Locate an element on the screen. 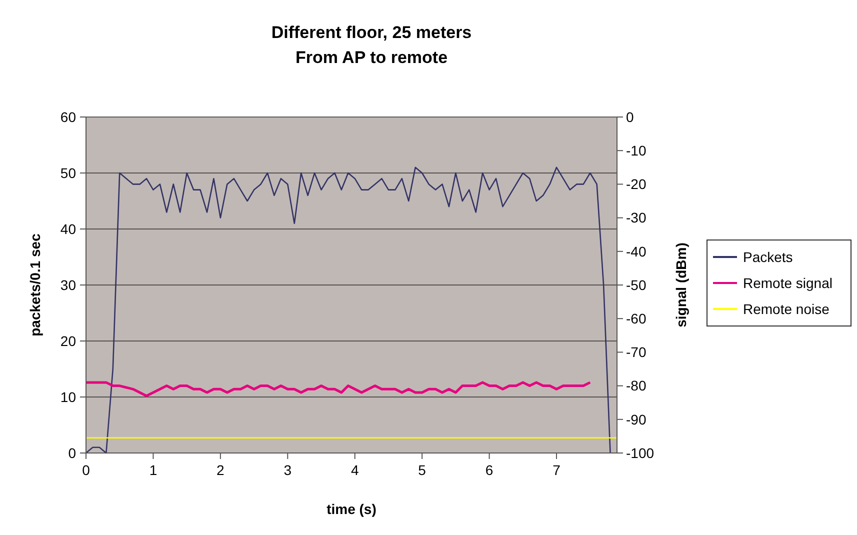  x-tick-label: 3 is located at coordinates (288, 470).